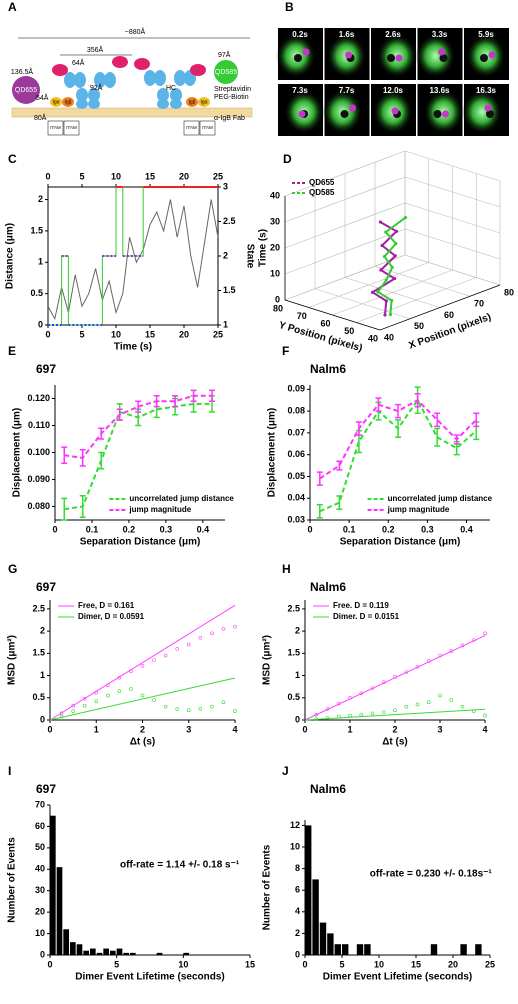 Image resolution: width=518 pixels, height=1004 pixels. Describe the element at coordinates (10, 256) in the screenshot. I see `y-axis-title: Distance (μm)` at that location.